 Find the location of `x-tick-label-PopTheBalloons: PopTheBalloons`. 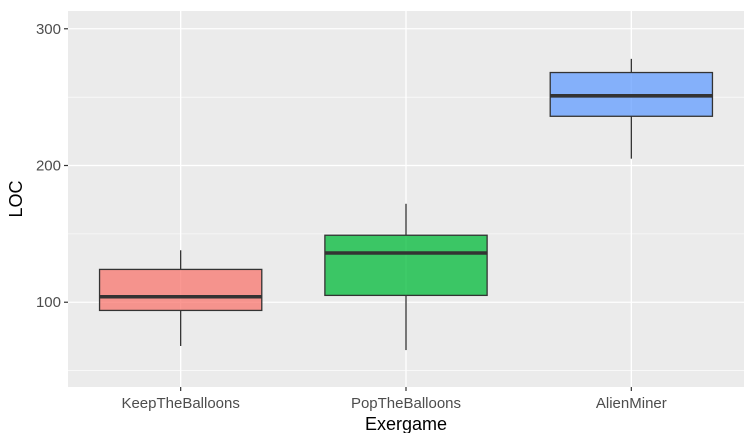

x-tick-label-PopTheBalloons: PopTheBalloons is located at coordinates (406, 403).